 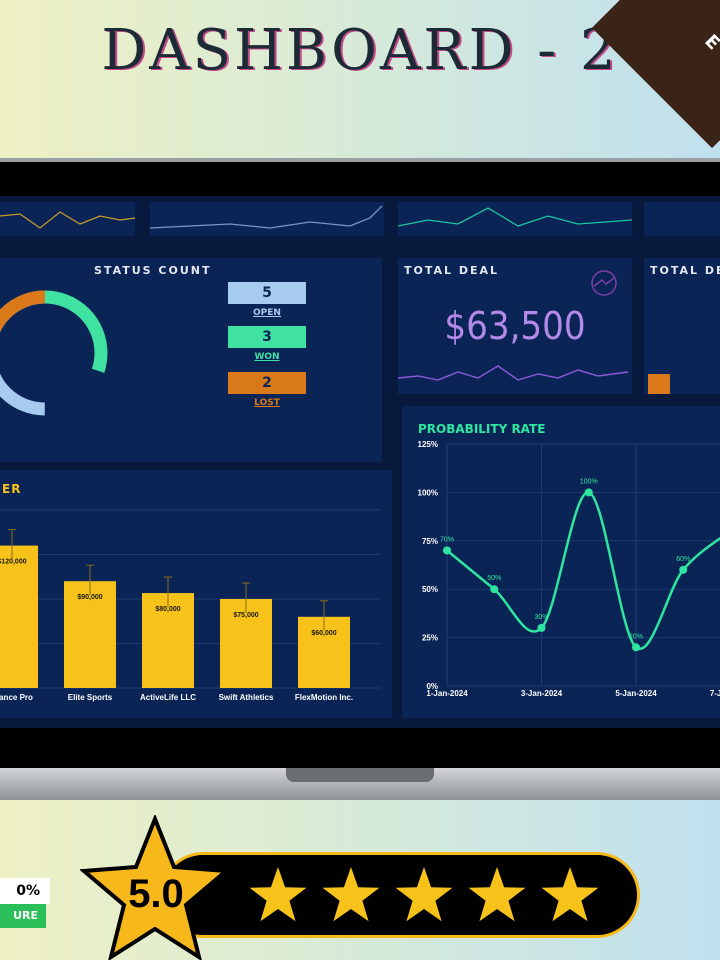 What do you see at coordinates (267, 403) in the screenshot?
I see `status-lost-label: LOST` at bounding box center [267, 403].